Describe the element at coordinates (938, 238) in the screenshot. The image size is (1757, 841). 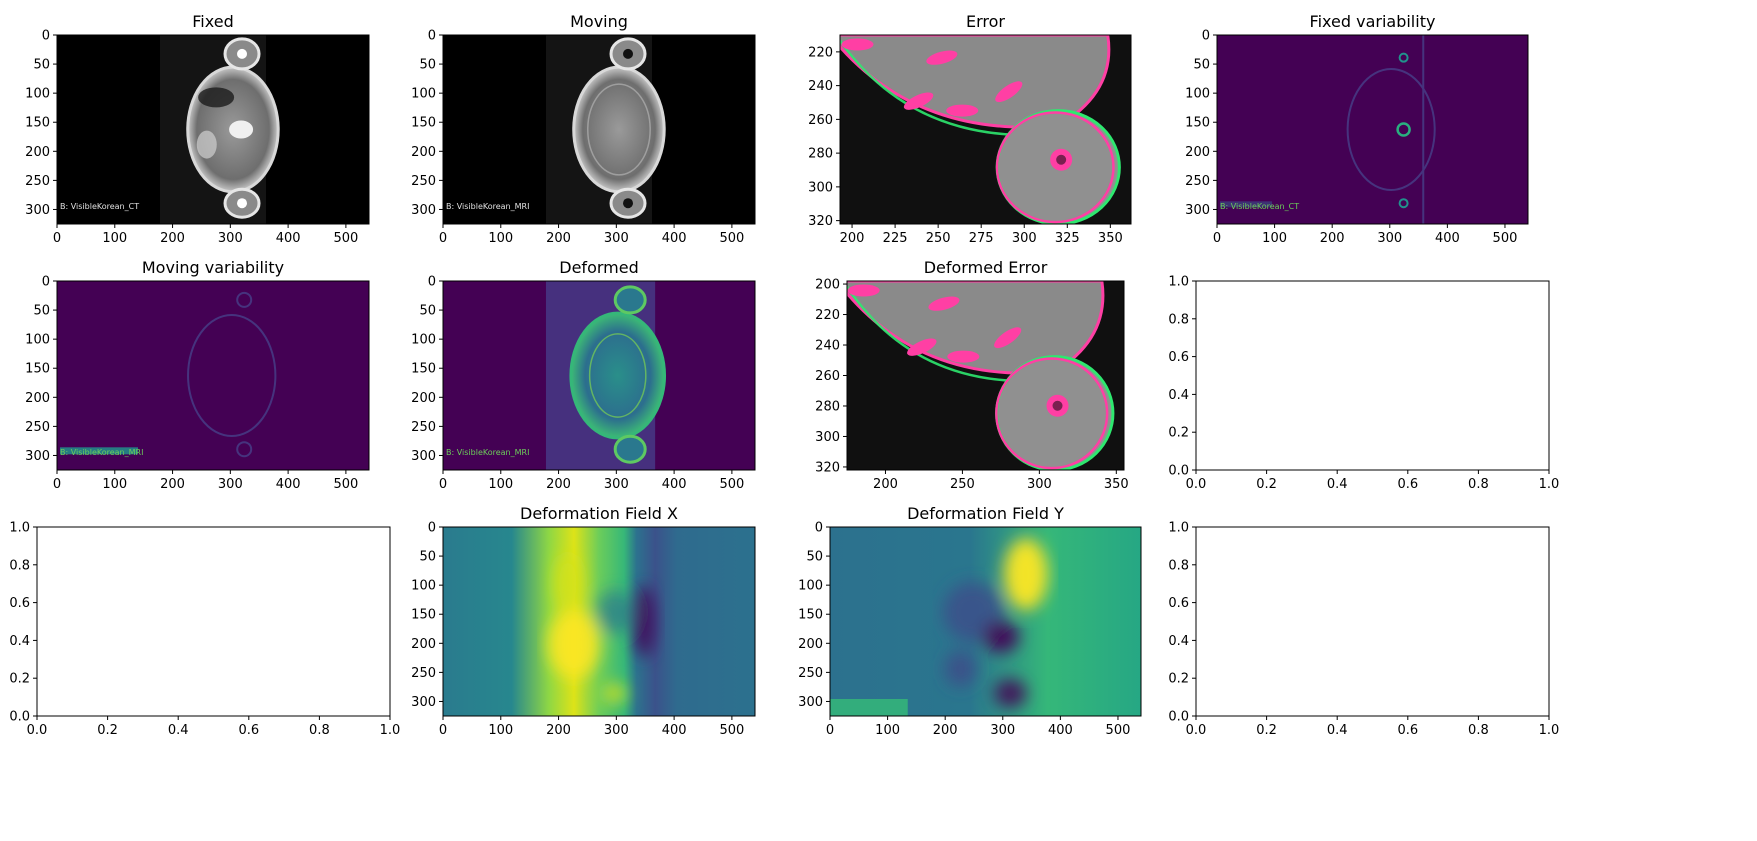
I see `x-tick-label: 250` at that location.